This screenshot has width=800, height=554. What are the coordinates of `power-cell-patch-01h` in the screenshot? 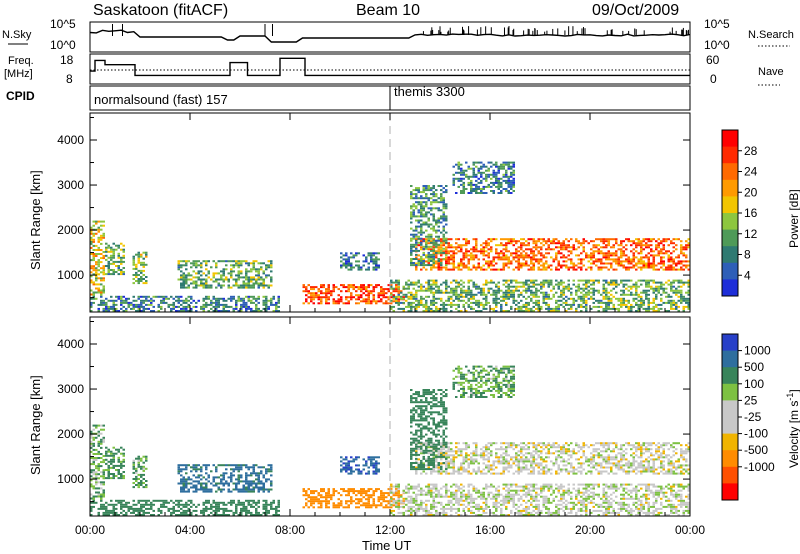 It's located at (118, 268).